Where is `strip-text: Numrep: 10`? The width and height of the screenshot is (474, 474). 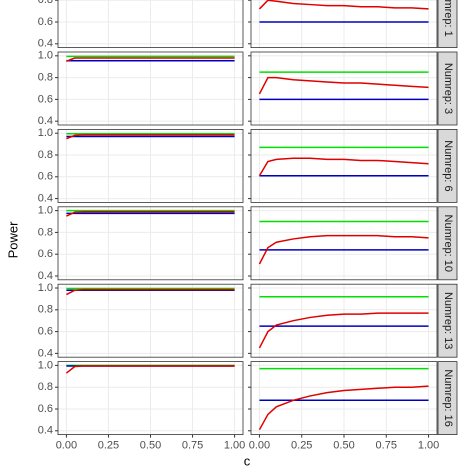
strip-text: Numrep: 10 is located at coordinates (448, 243).